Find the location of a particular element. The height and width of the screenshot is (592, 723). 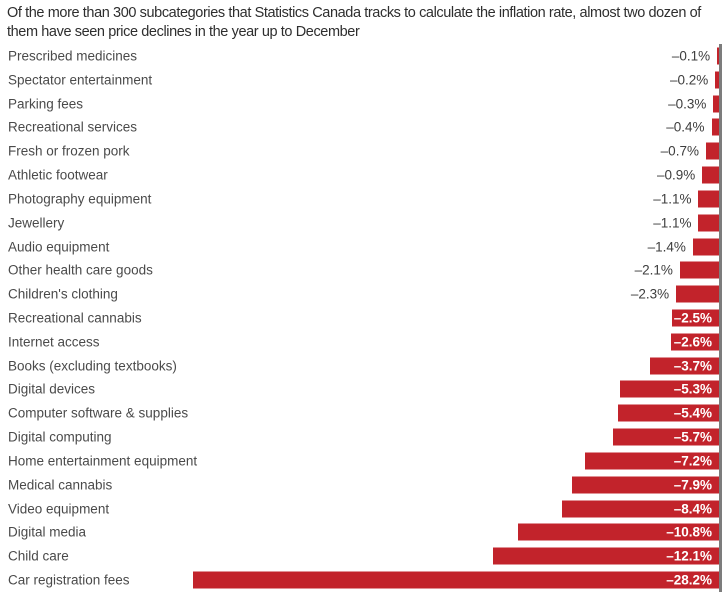

category-label: Athletic footwear is located at coordinates (58, 175).